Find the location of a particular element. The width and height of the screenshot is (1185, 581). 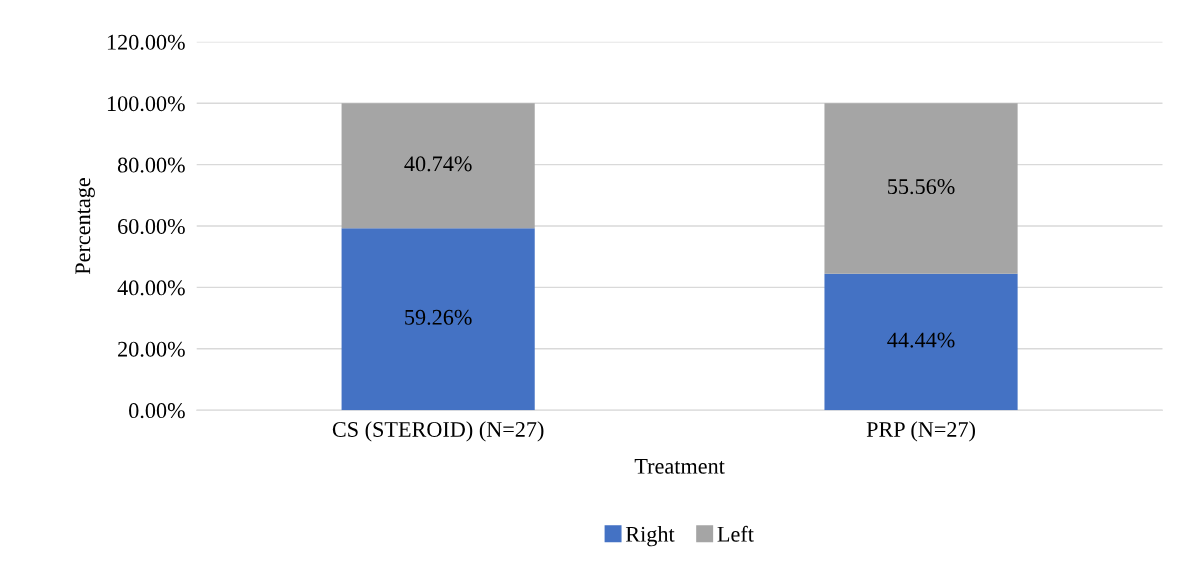

y-axis-title: Percentage is located at coordinates (85, 226).